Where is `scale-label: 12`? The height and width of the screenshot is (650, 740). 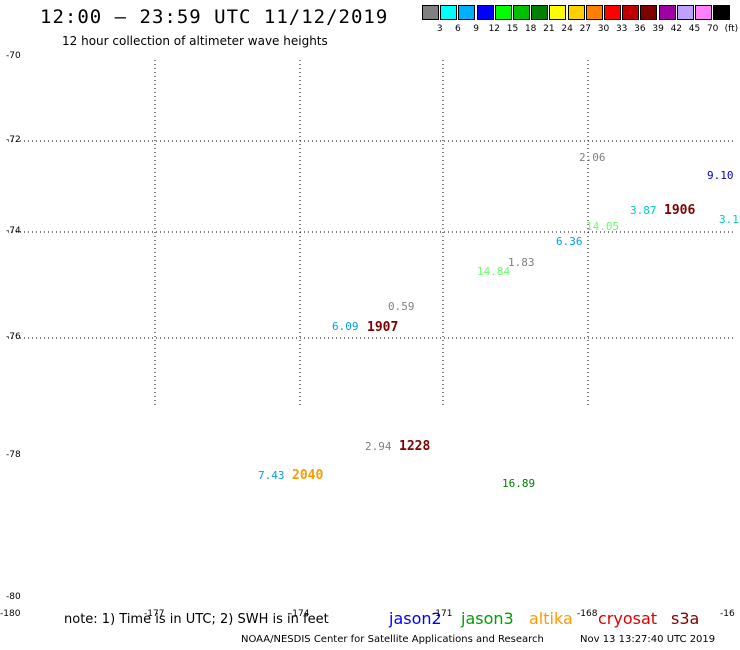
scale-label: 12 is located at coordinates (494, 29).